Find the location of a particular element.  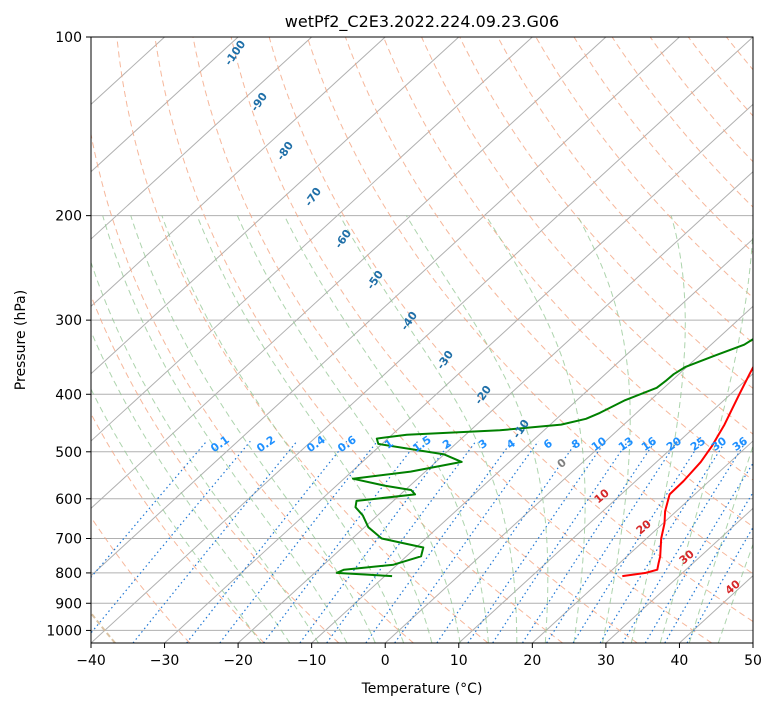

y-tick-label: 400 is located at coordinates (68, 395).